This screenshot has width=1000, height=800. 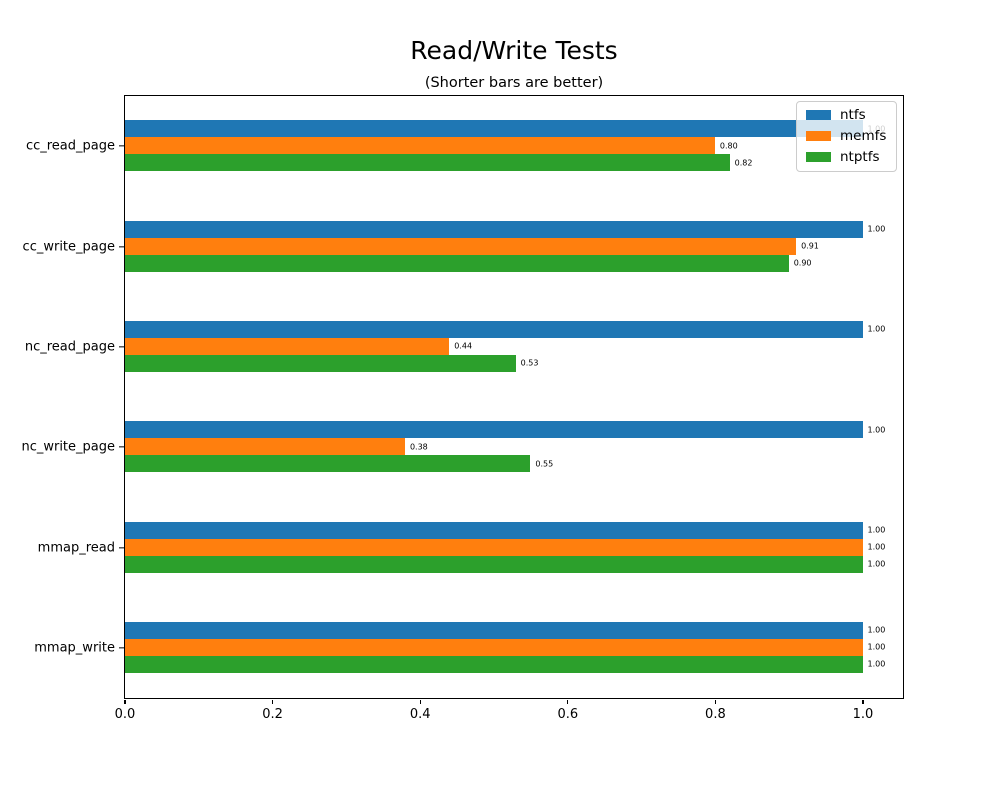 I want to click on value-label-ntptfs-nc_write_page: 0.55, so click(x=544, y=464).